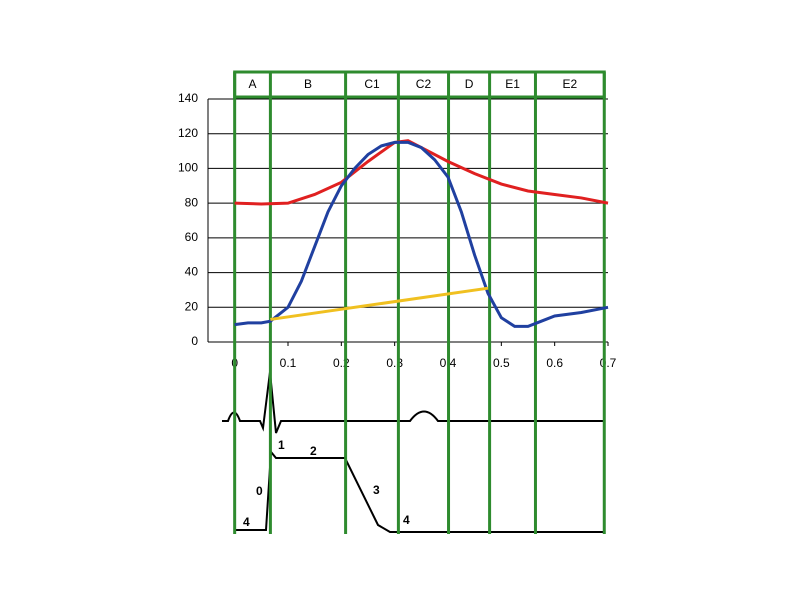 This screenshot has width=800, height=605. I want to click on ecg-trace, so click(413, 402).